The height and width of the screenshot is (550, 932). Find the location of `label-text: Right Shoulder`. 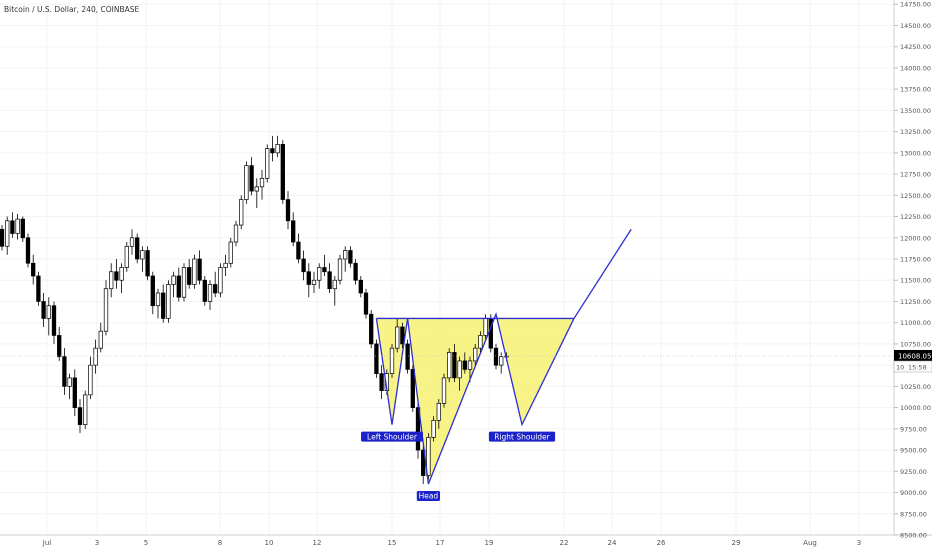

label-text: Right Shoulder is located at coordinates (522, 436).